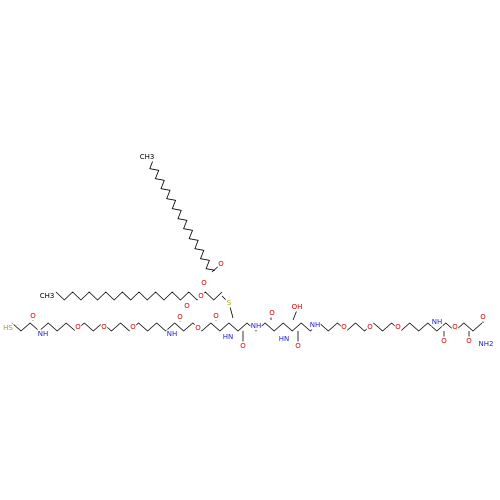 The image size is (500, 500). I want to click on atom-label: NH2, so click(486, 344).